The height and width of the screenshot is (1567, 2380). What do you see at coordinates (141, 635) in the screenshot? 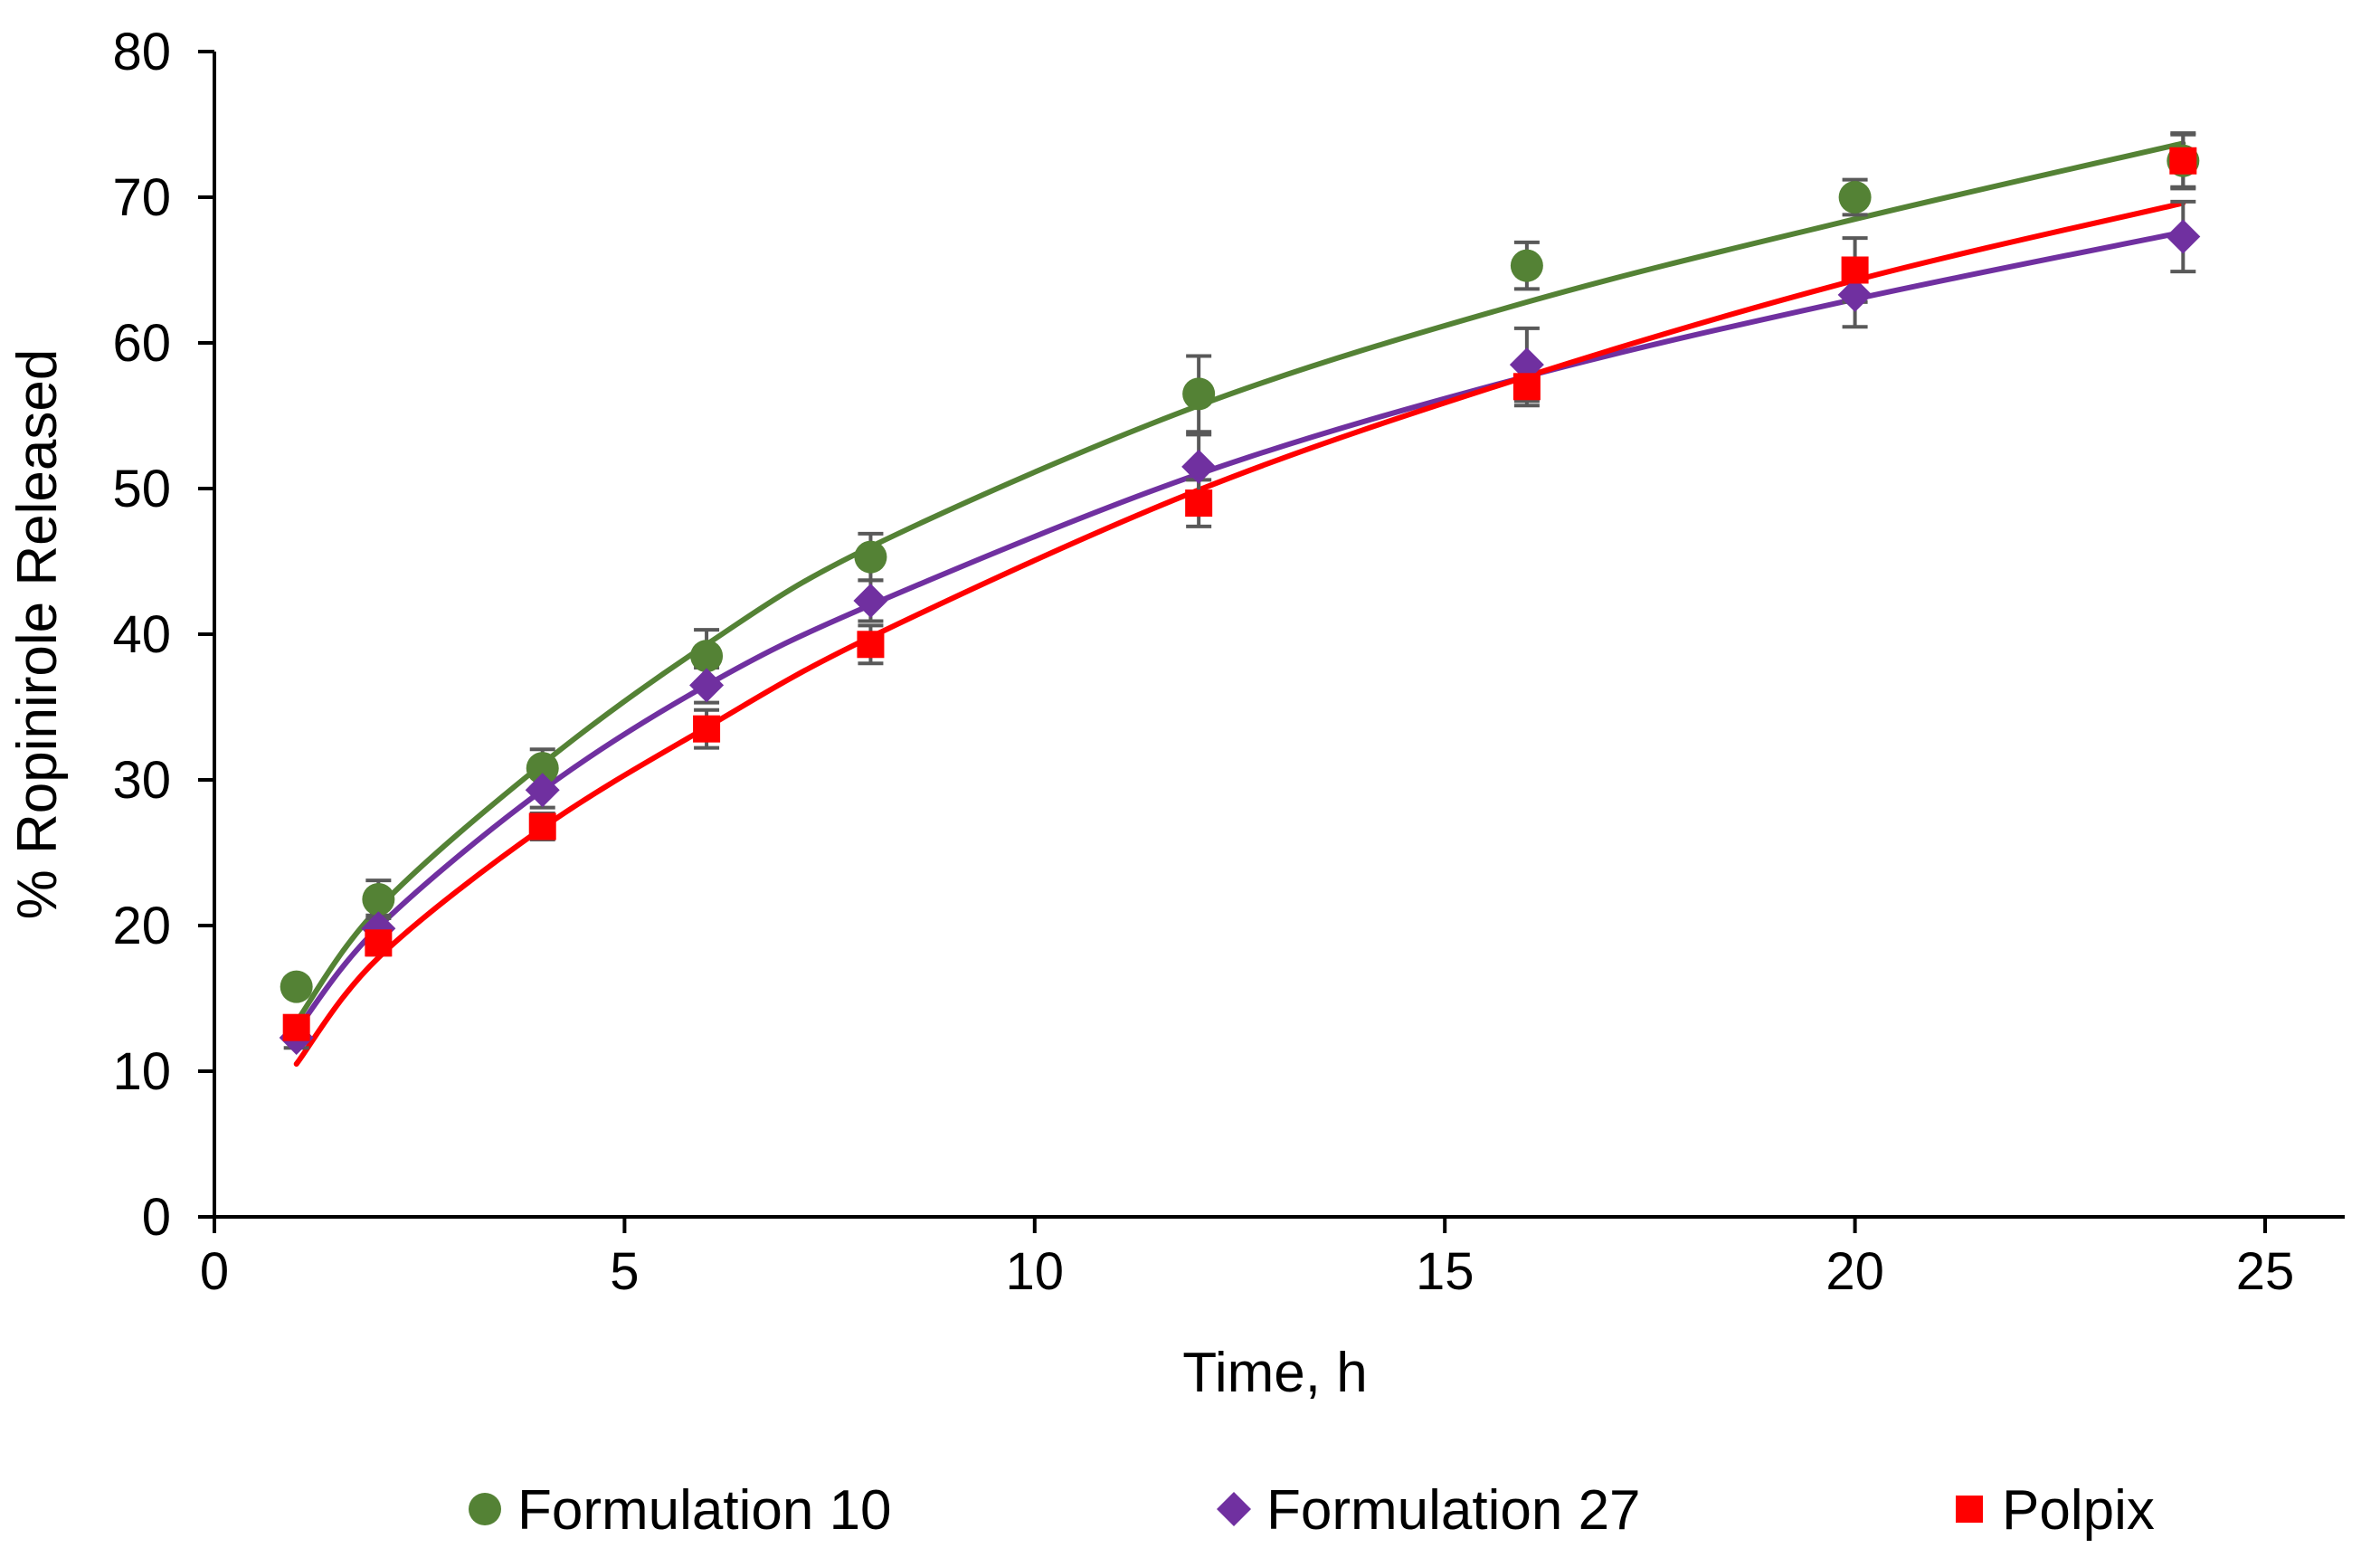
I see `y-tick-label: 40` at bounding box center [141, 635].